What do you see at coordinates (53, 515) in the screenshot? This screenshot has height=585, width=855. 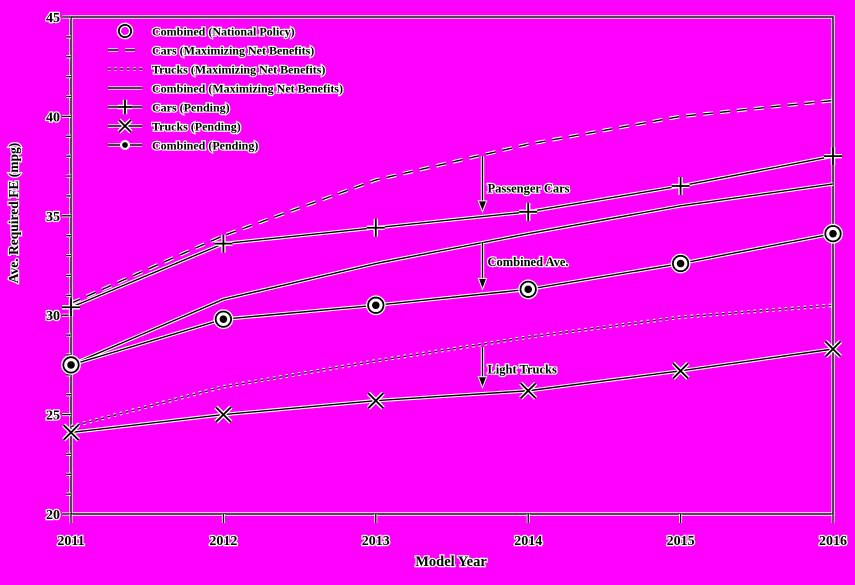 I see `y-tick-label: 20` at bounding box center [53, 515].